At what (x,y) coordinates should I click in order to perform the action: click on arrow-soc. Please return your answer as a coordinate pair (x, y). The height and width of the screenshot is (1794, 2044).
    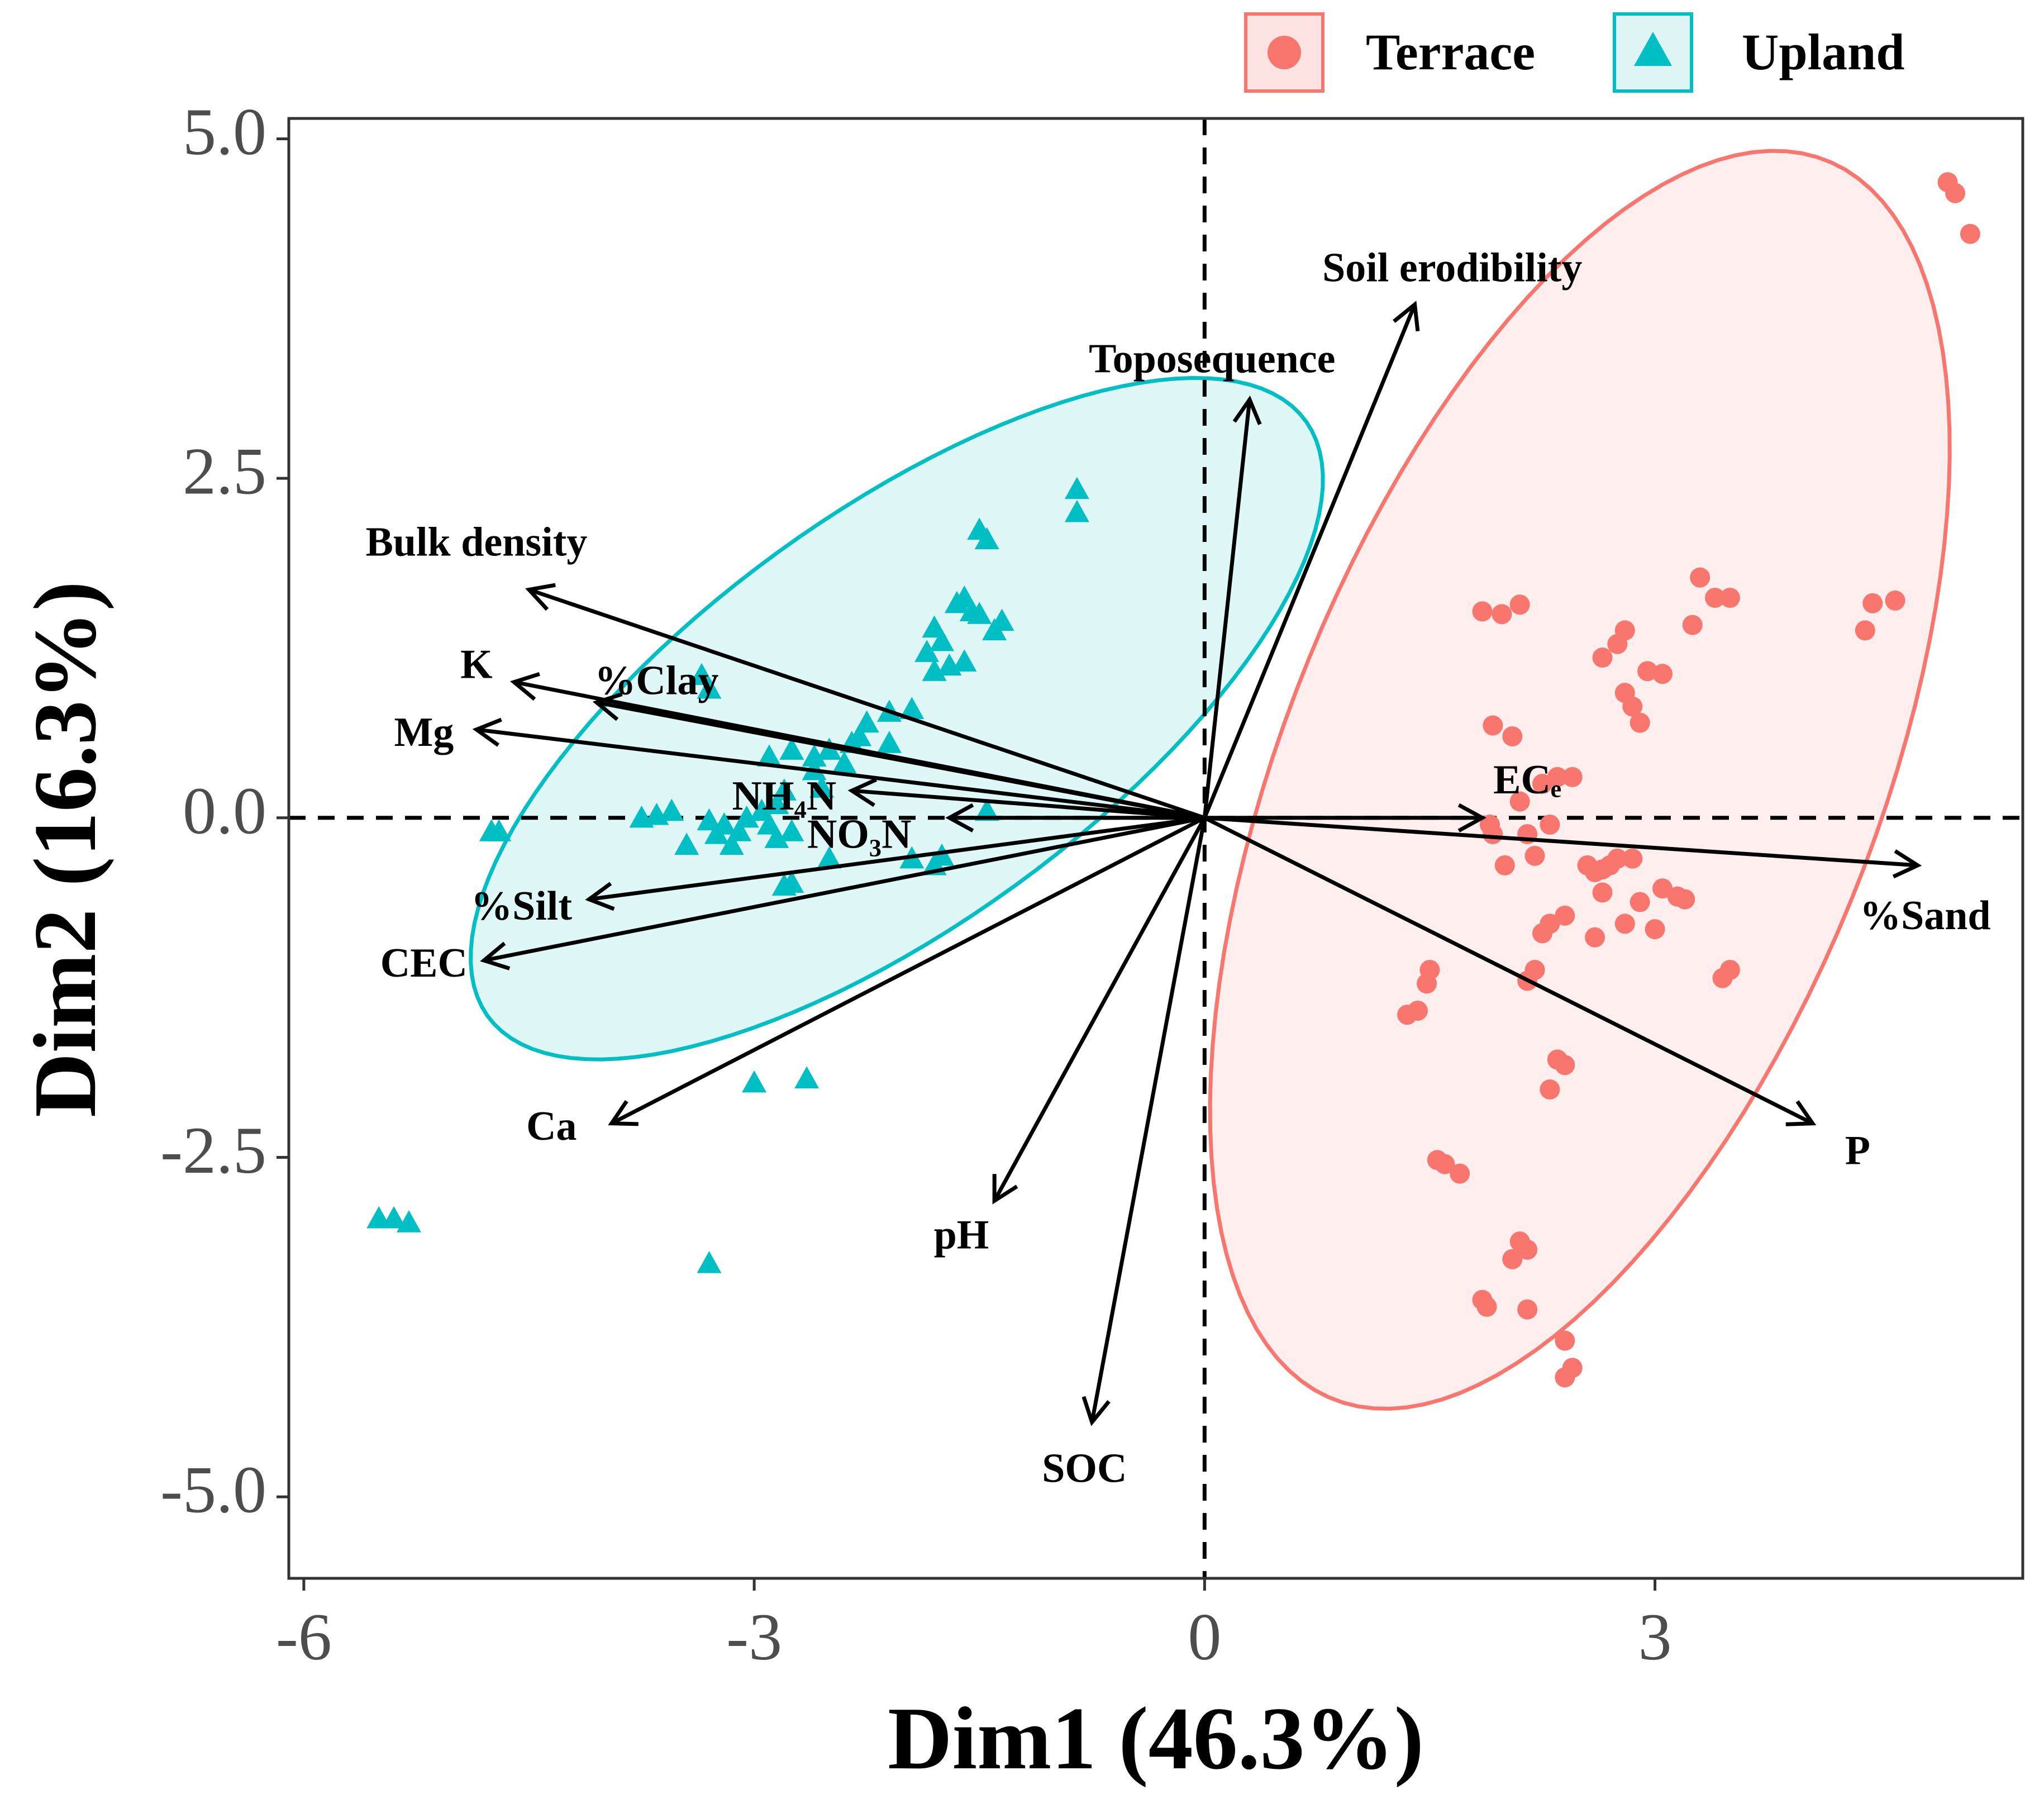
    Looking at the image, I should click on (1144, 1122).